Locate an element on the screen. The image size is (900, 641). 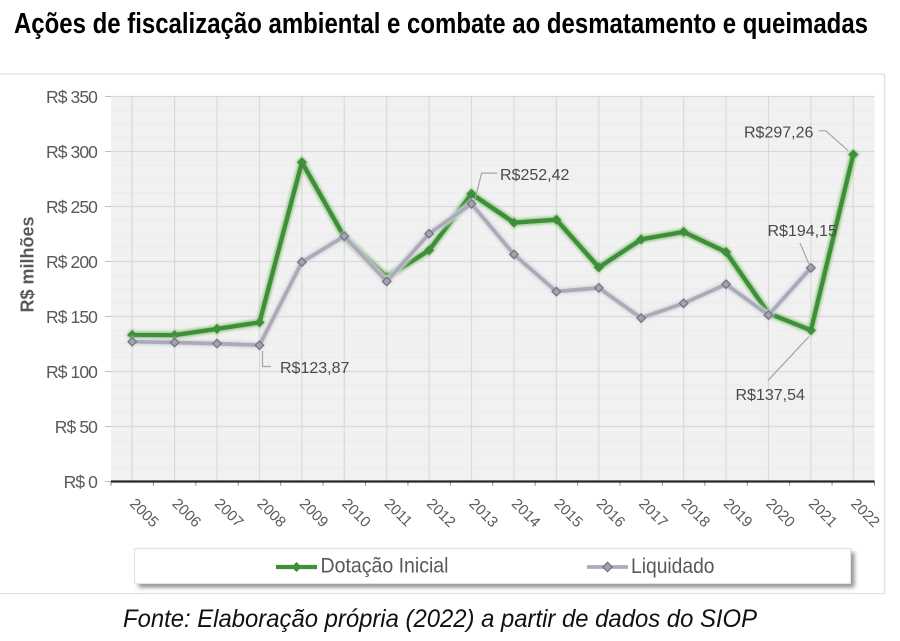
svg-text: R$ 200 is located at coordinates (72, 262).